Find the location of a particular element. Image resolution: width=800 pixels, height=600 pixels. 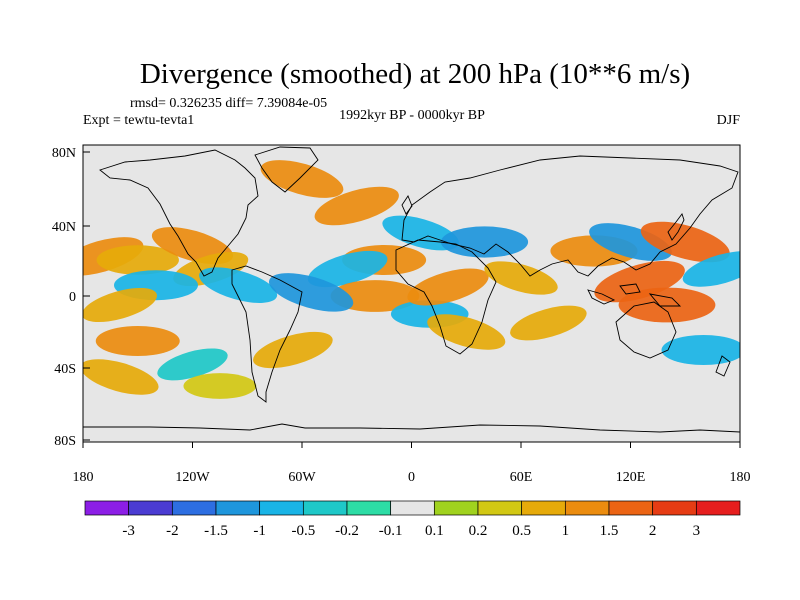

lat-tick-label: 80S is located at coordinates (65, 441).